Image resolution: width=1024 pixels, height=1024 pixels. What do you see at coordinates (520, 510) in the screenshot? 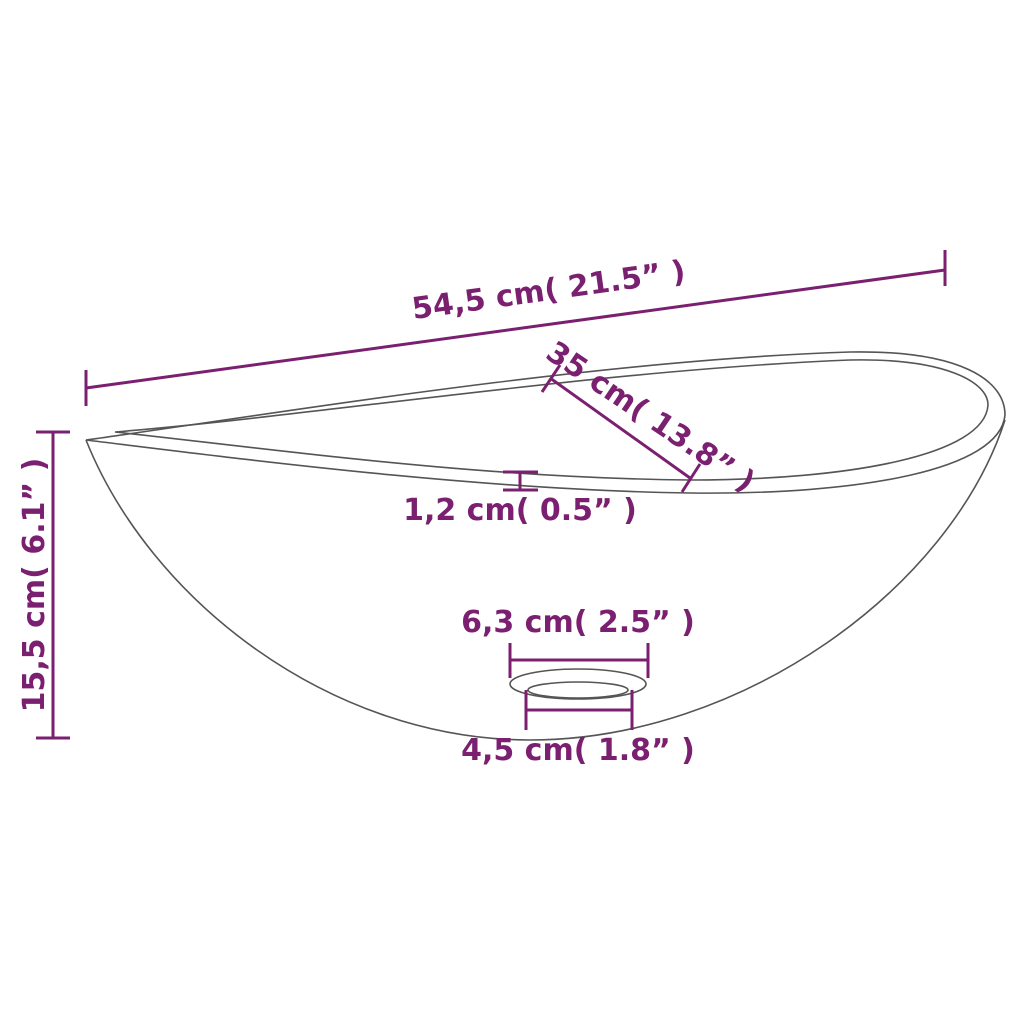
I see `rim-thickness-label: 1,2 cm( 0.5” )` at bounding box center [520, 510].